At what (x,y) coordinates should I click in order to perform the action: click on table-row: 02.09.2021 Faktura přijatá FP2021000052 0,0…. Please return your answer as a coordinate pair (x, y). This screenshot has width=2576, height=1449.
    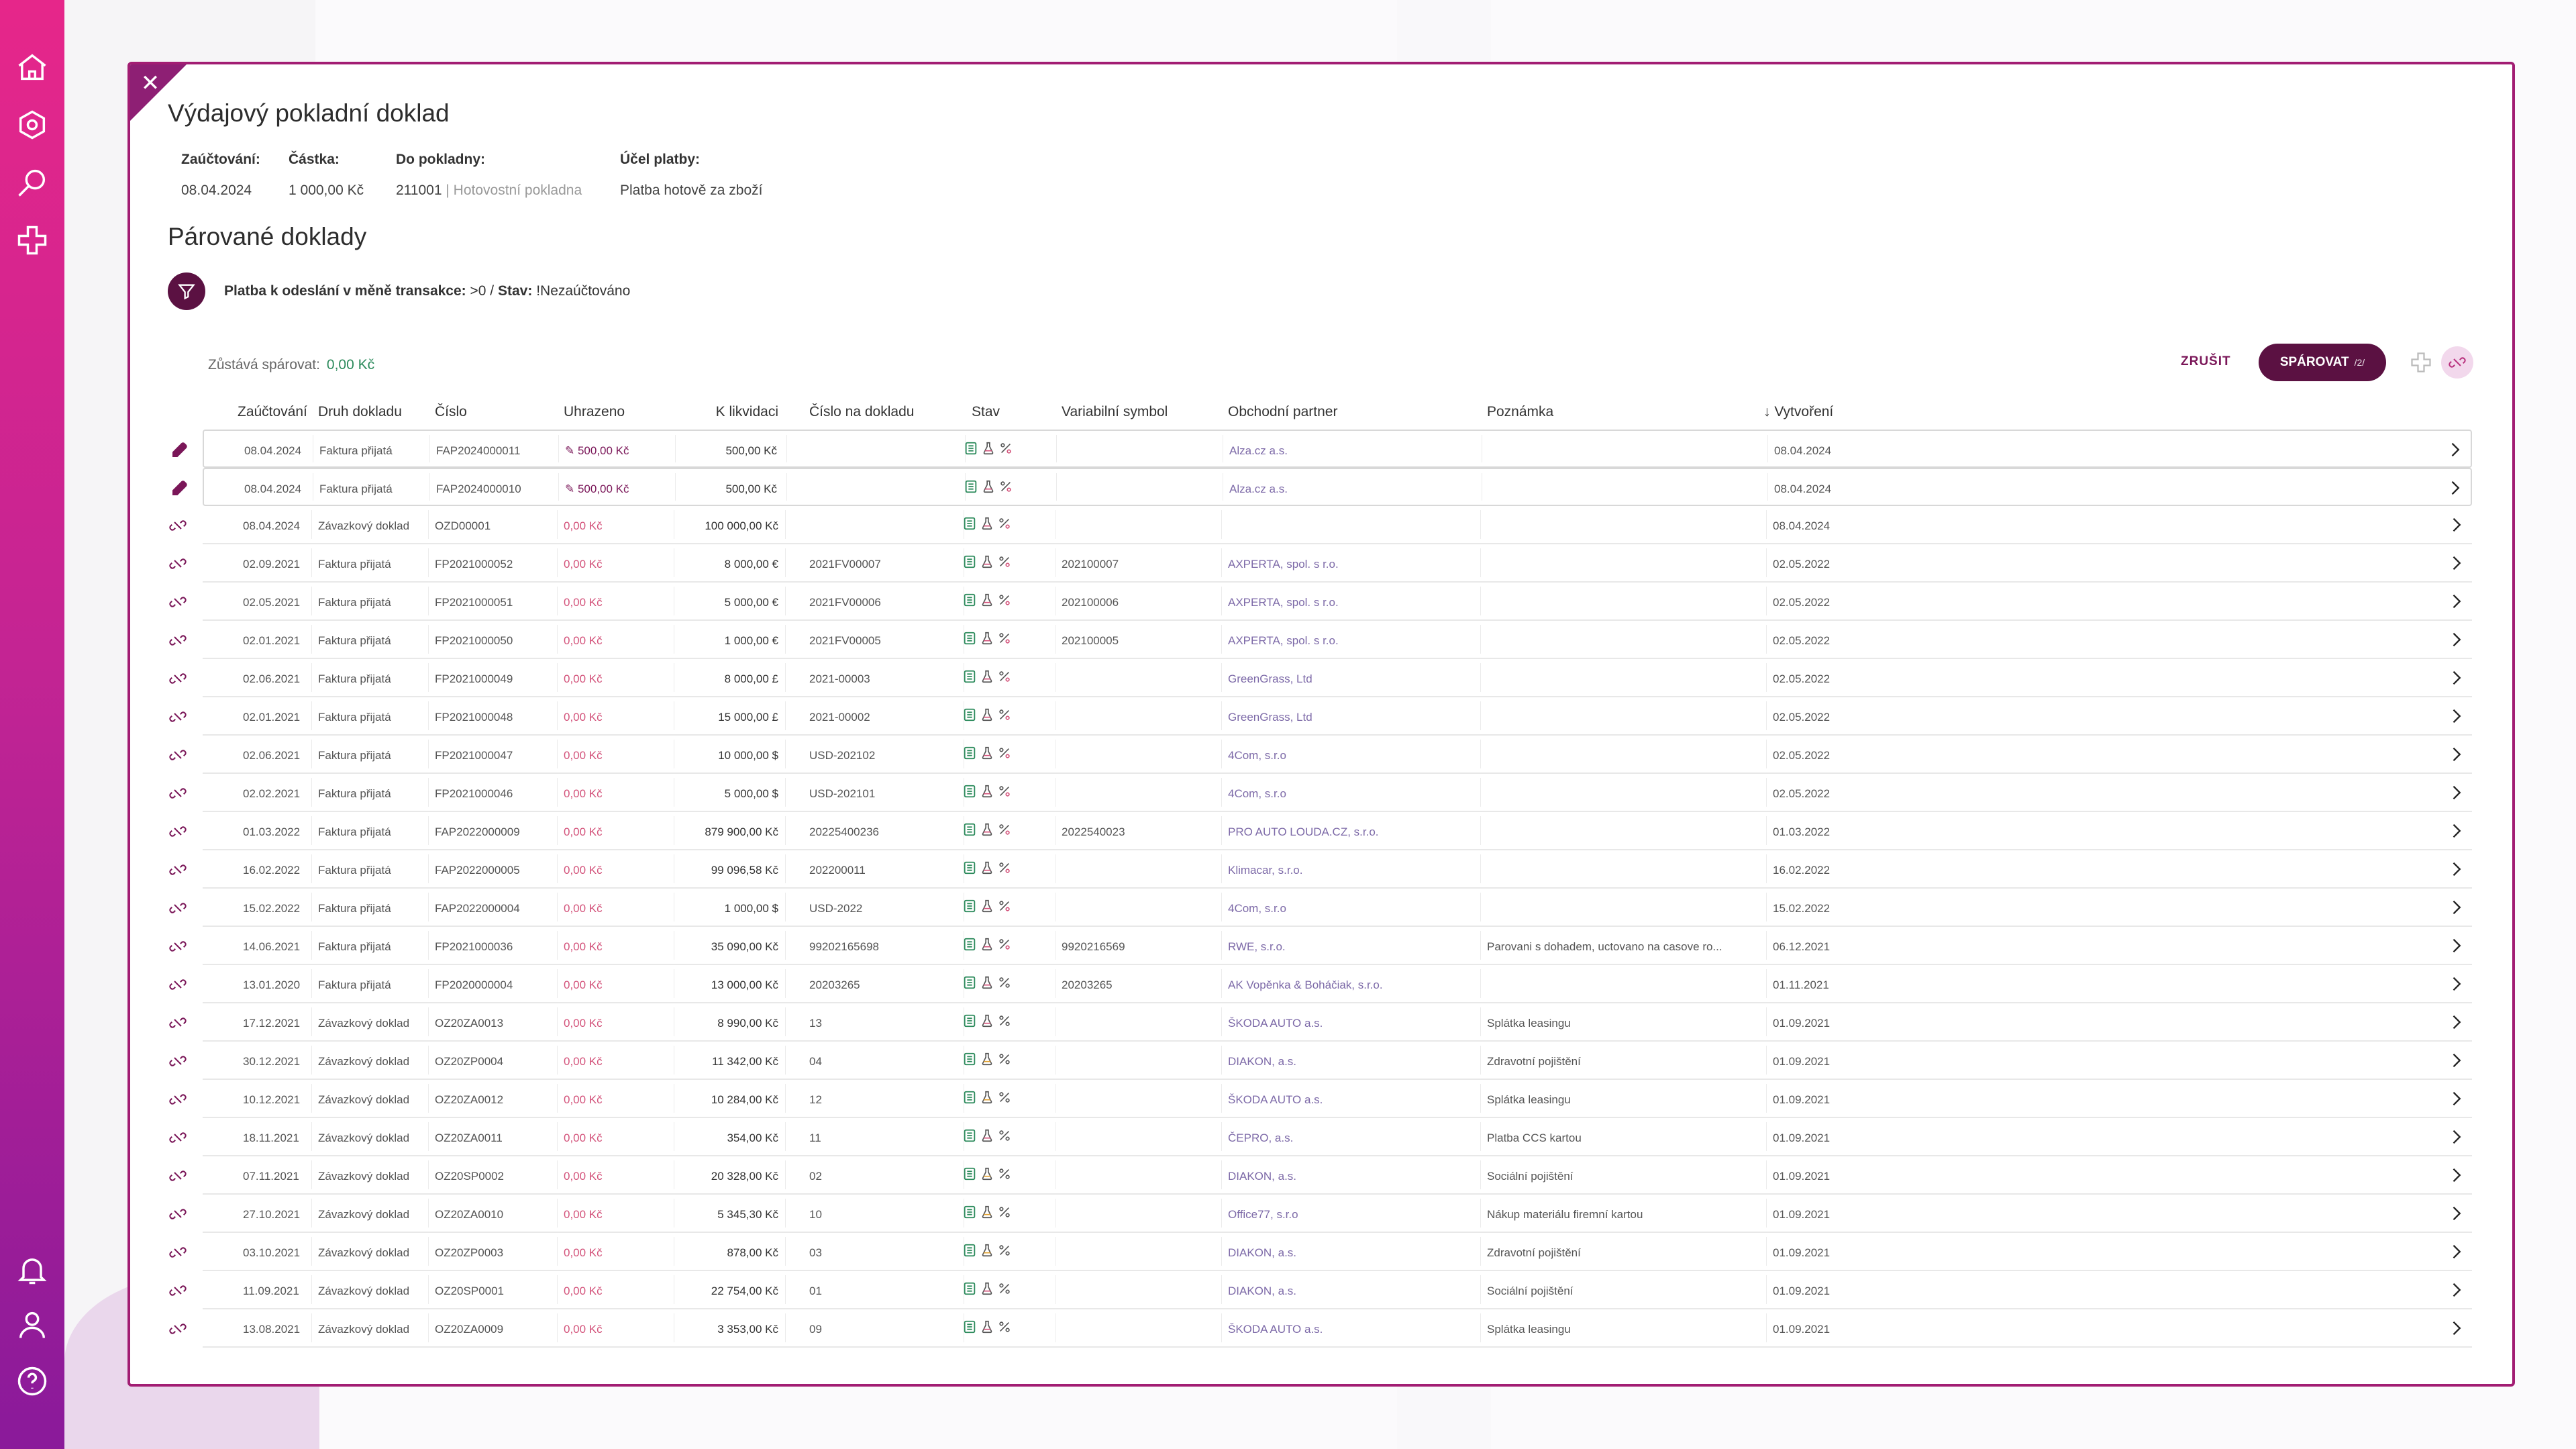
    Looking at the image, I should click on (1320, 563).